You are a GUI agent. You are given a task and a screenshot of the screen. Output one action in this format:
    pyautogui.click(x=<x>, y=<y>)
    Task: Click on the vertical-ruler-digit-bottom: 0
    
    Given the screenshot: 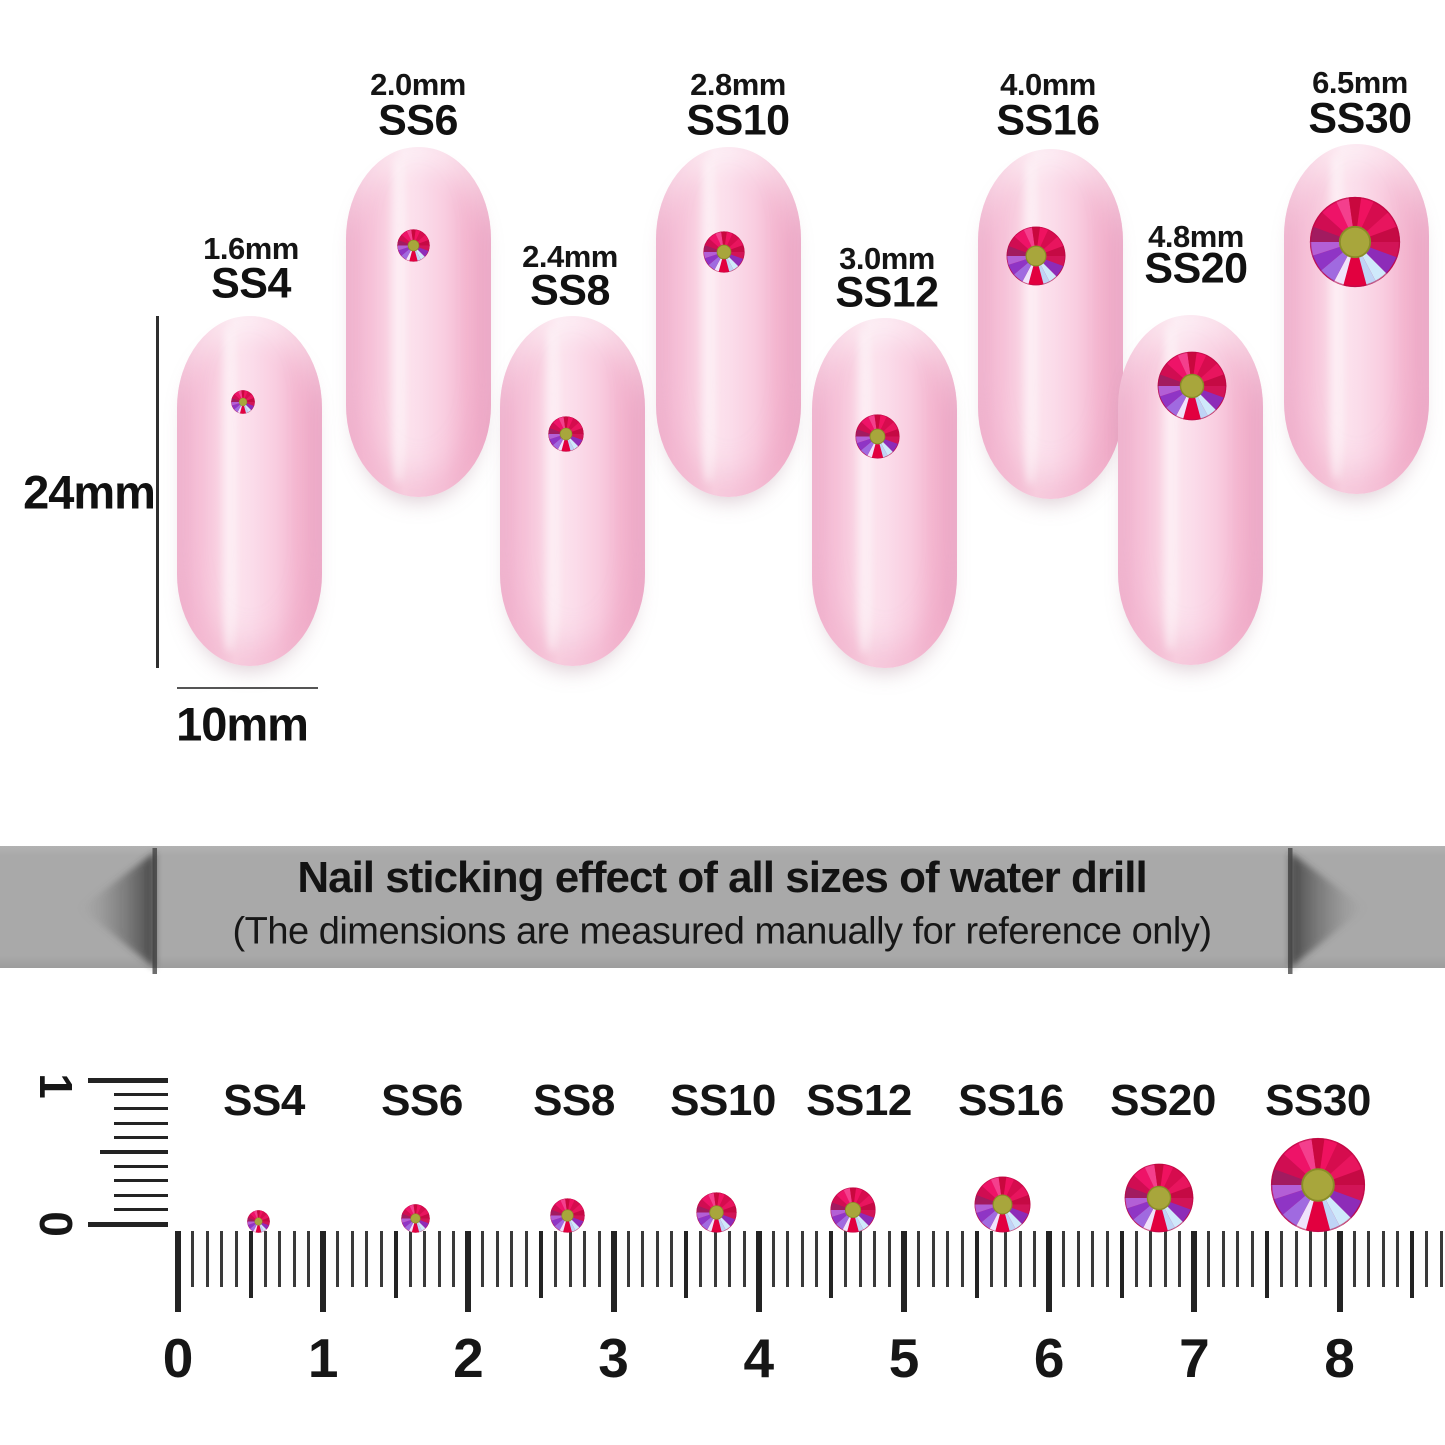 What is the action you would take?
    pyautogui.click(x=56, y=1224)
    